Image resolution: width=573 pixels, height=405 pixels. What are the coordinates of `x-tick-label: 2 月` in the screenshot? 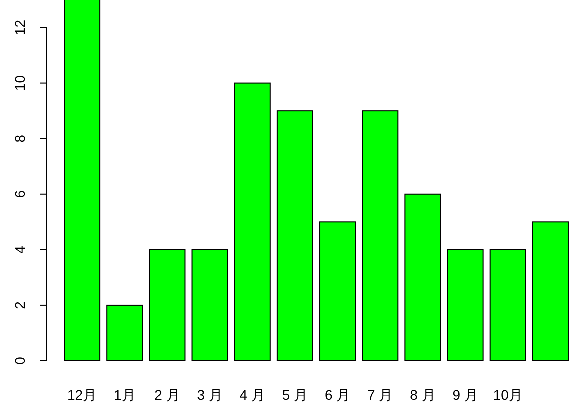 It's located at (167, 395).